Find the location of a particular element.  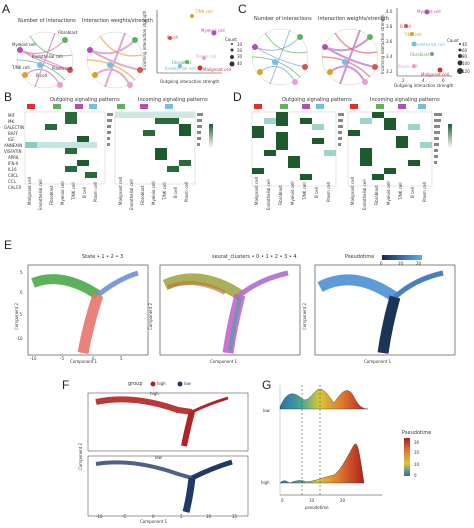

b-col-in-4: T/NK cell is located at coordinates (164, 191).